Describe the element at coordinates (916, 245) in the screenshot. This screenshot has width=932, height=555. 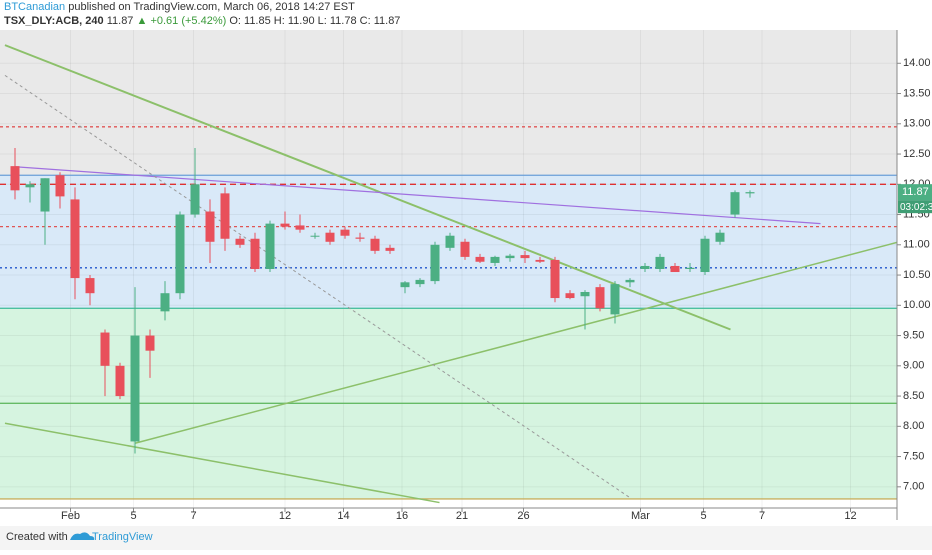
I see `y-tick-label: 11.00` at that location.